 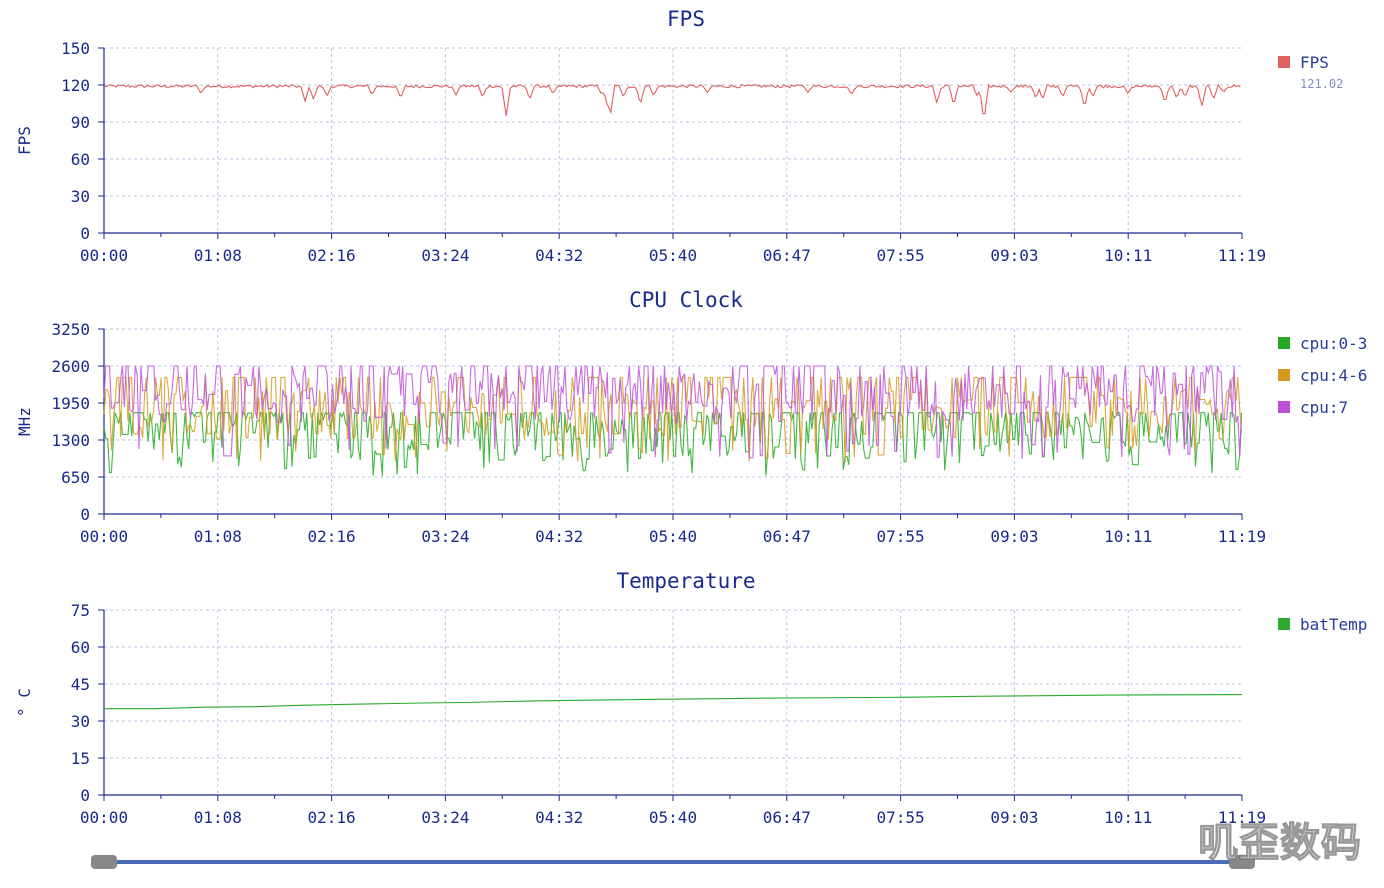 What do you see at coordinates (1333, 375) in the screenshot?
I see `legend-label: cpu:4-6` at bounding box center [1333, 375].